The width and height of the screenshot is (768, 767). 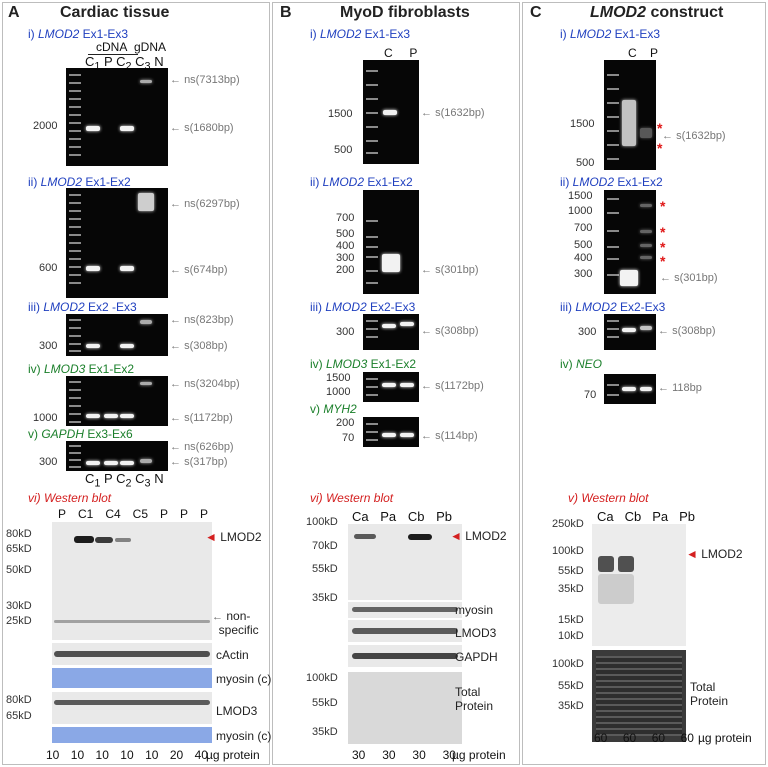 What do you see at coordinates (391, 332) in the screenshot?
I see `b-gel-iii` at bounding box center [391, 332].